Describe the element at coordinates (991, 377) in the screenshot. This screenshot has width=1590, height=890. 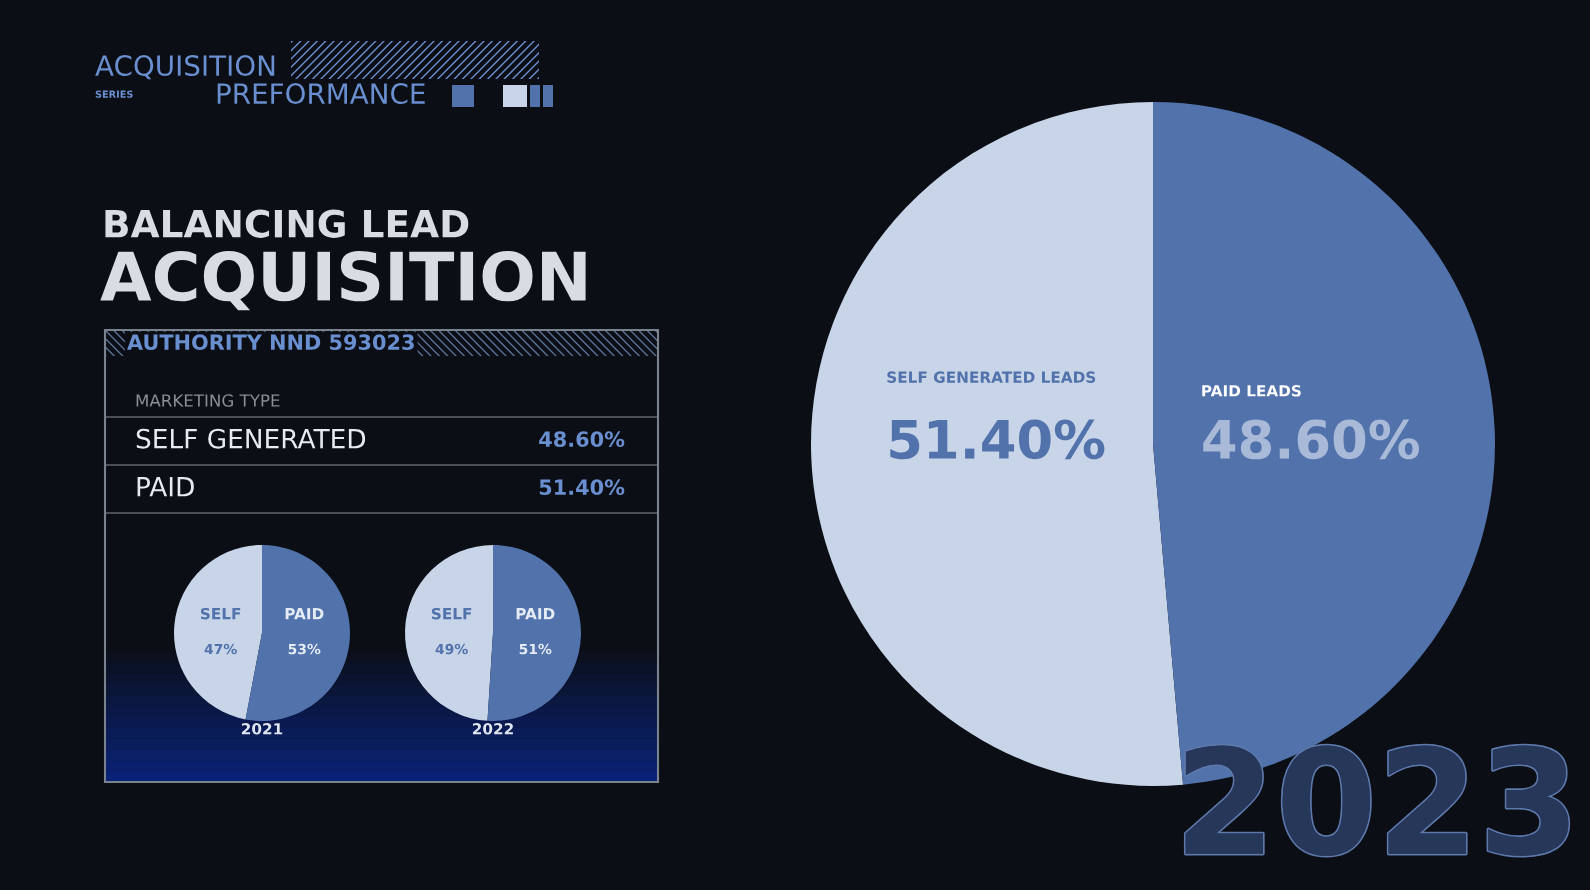
I see `slice-label: SELF GENERATED LEADS` at that location.